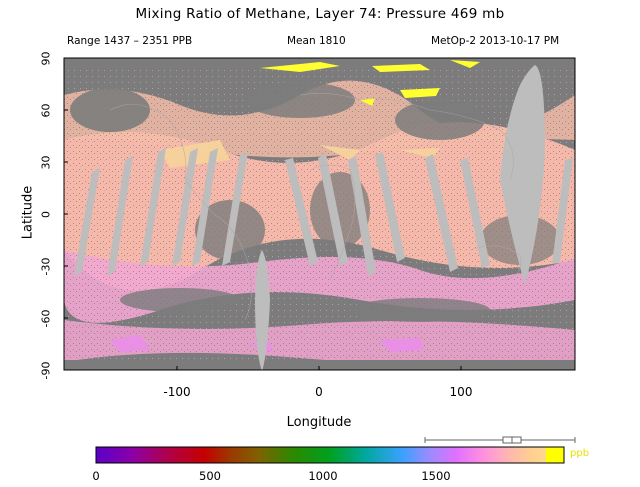 This screenshot has width=640, height=487. Describe the element at coordinates (555, 455) in the screenshot. I see `colorbar-max-swatch` at that location.